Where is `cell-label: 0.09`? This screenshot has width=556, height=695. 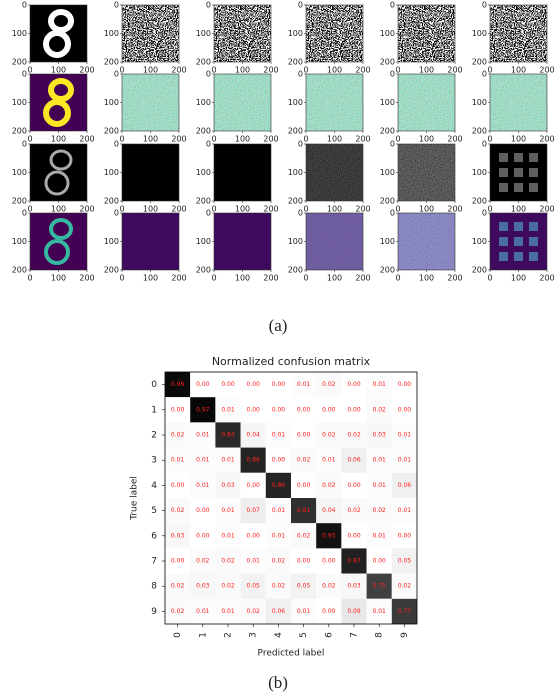
cell-label: 0.09 is located at coordinates (354, 611).